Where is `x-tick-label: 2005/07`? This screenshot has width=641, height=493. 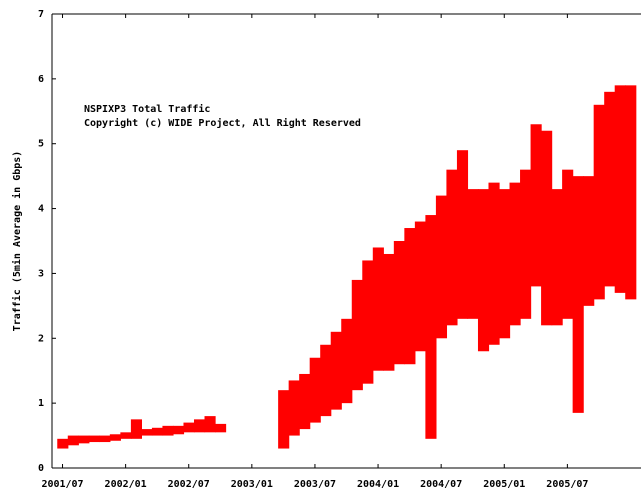
x-tick-label: 2005/07 is located at coordinates (567, 484).